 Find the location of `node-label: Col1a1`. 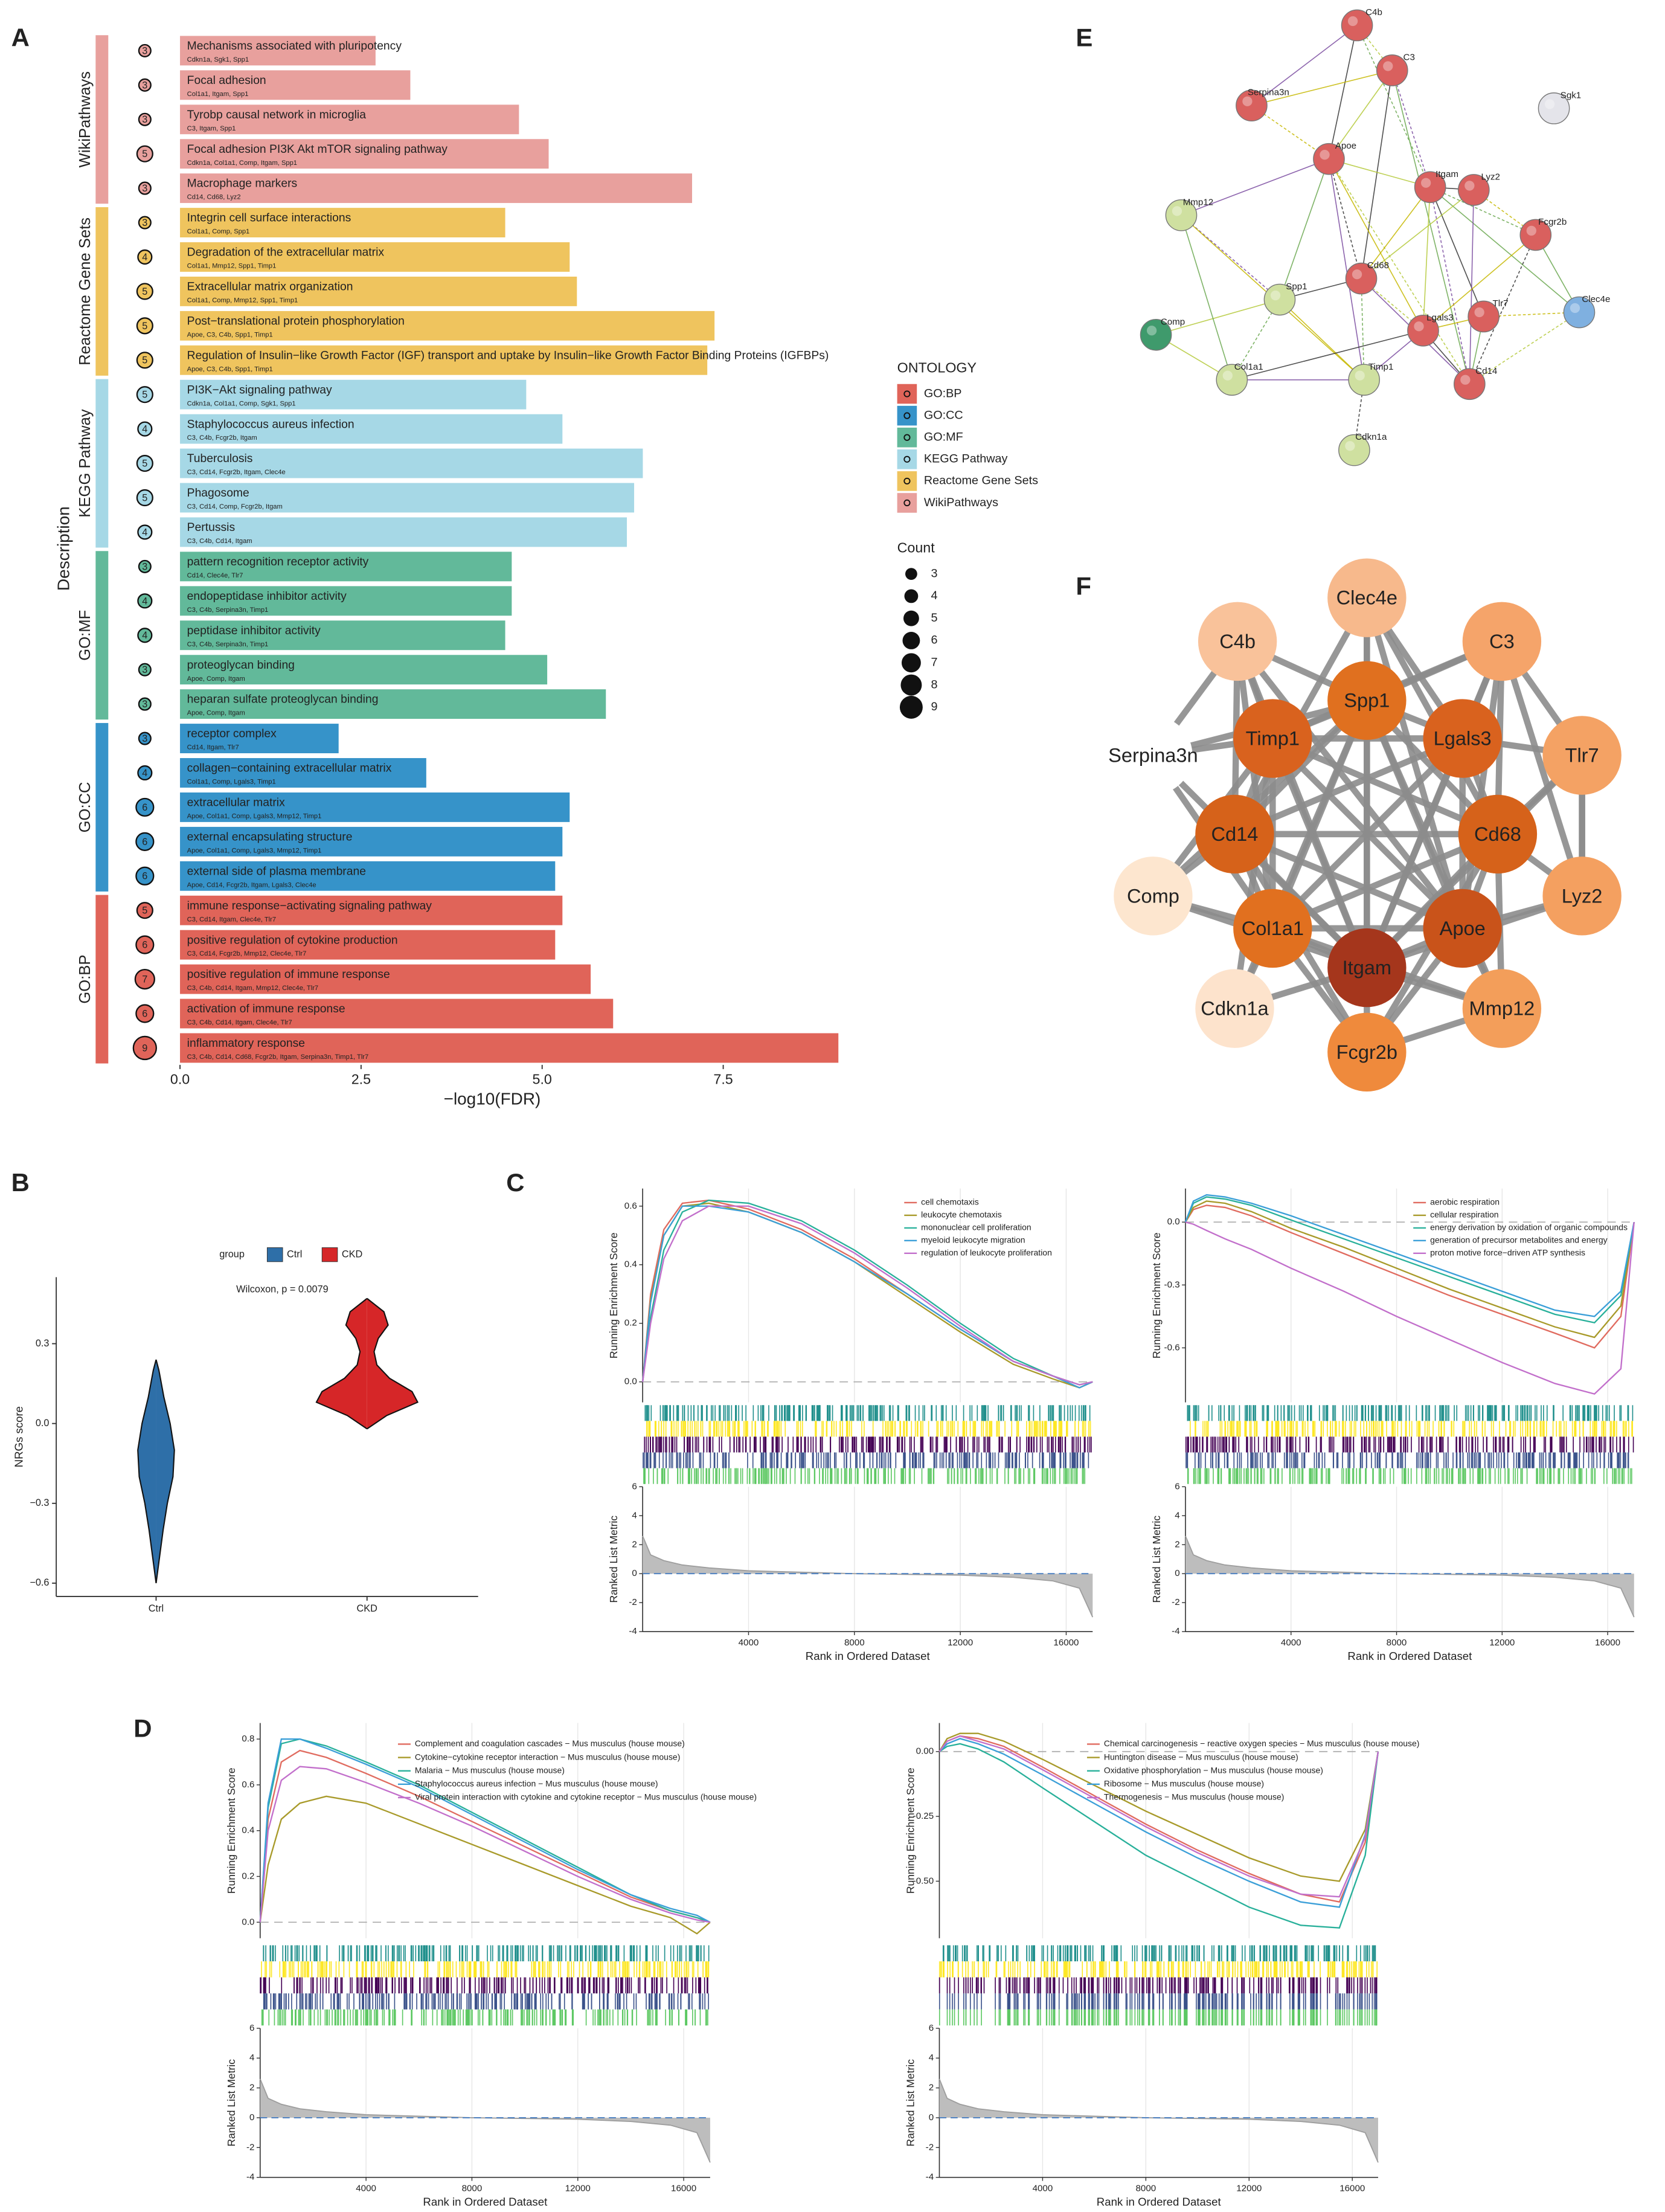

node-label: Col1a1 is located at coordinates (1249, 367).